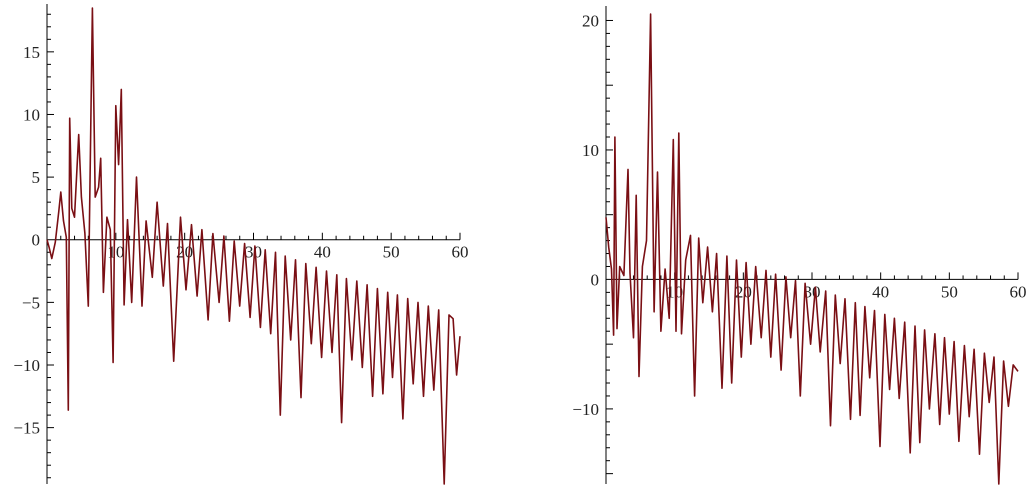  What do you see at coordinates (31, 52) in the screenshot?
I see `y-tick-label: 15` at bounding box center [31, 52].